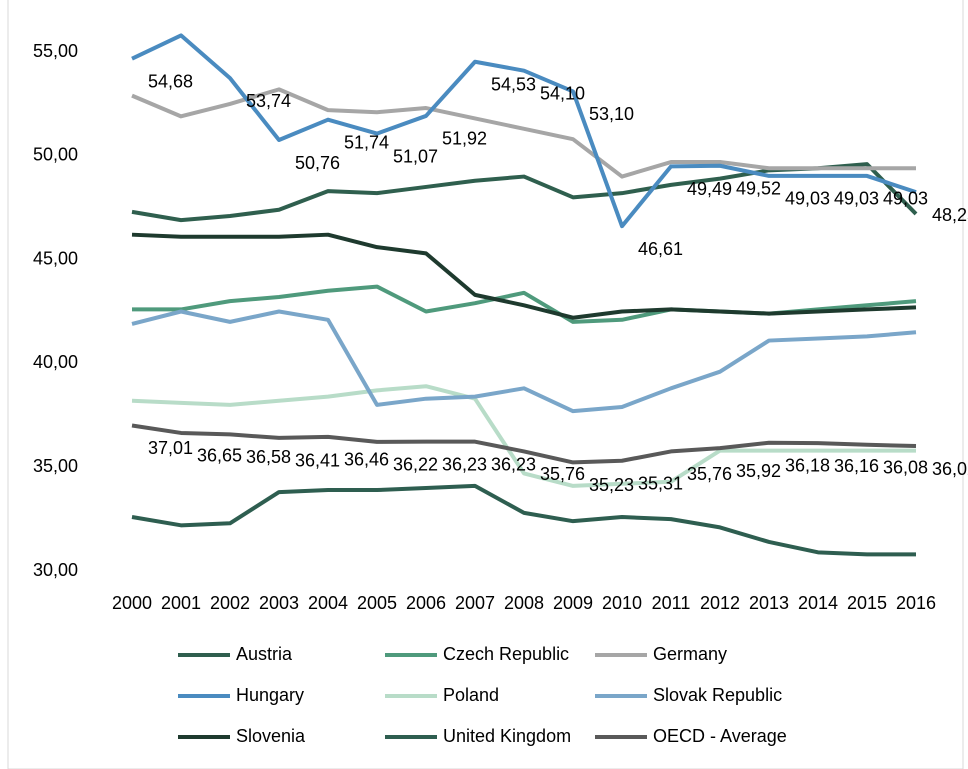 The width and height of the screenshot is (968, 769). I want to click on x-tick-label: 2006, so click(426, 603).